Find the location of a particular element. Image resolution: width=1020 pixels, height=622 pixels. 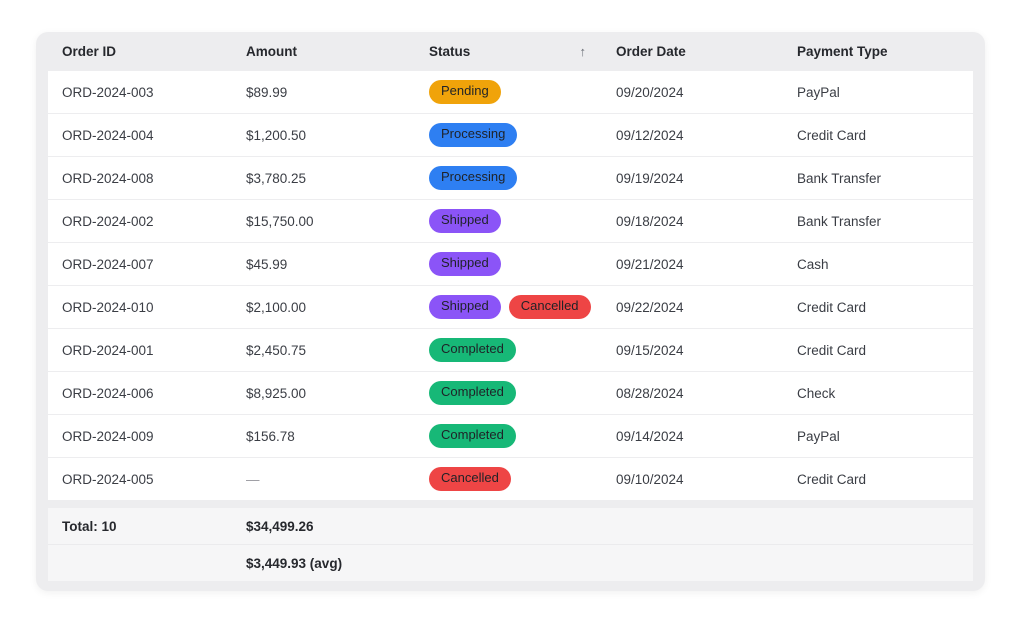

column-header-amount: Amount is located at coordinates (271, 51).